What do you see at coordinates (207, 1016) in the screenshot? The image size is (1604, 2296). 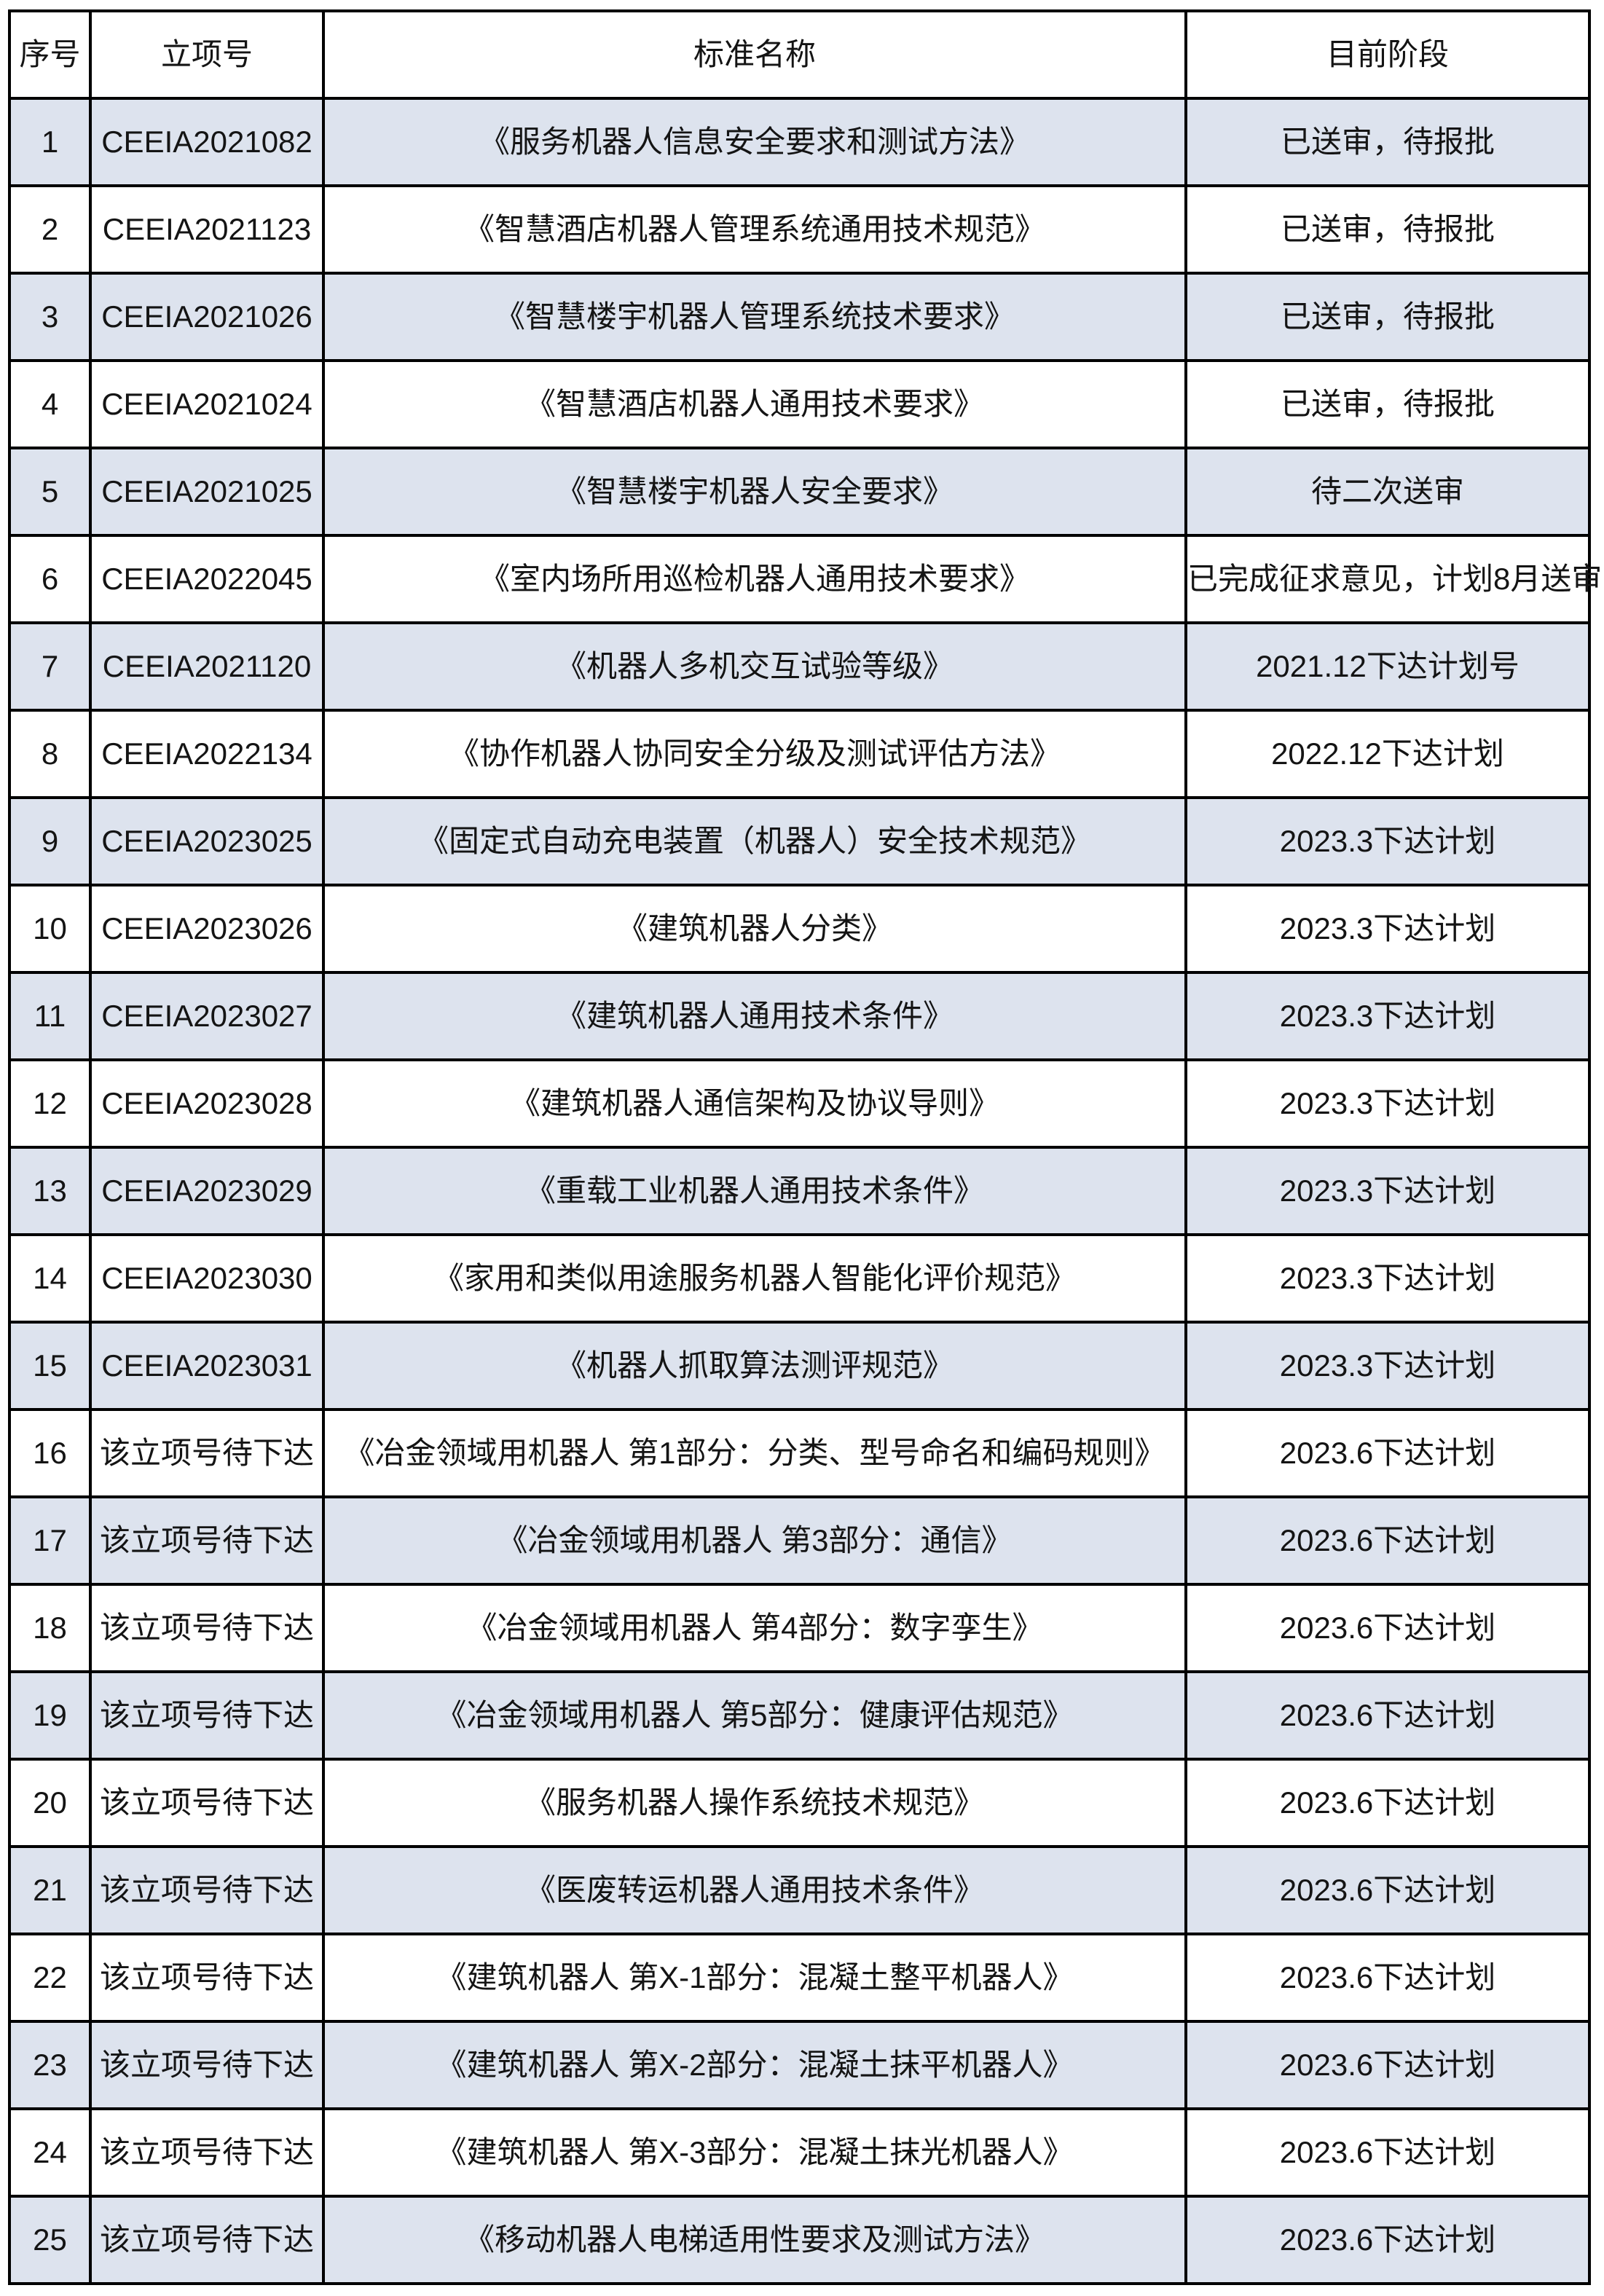 I see `cell-project-number: CEEIA2023027` at bounding box center [207, 1016].